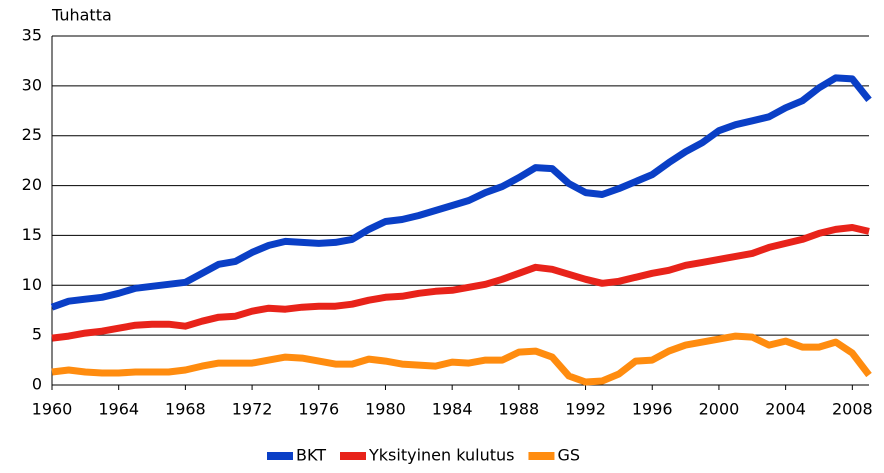 The height and width of the screenshot is (473, 884). Describe the element at coordinates (652, 409) in the screenshot. I see `x-tick-label: 1996` at that location.